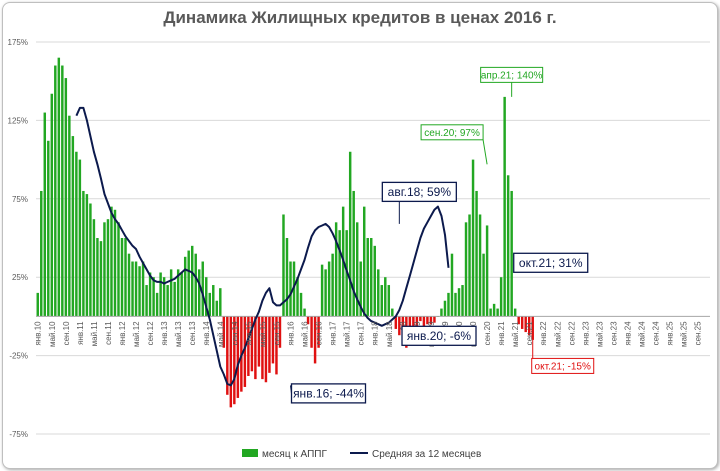 This screenshot has width=720, height=471. What do you see at coordinates (294, 454) in the screenshot?
I see `legend-bar-label: месяц к АППГ` at bounding box center [294, 454].